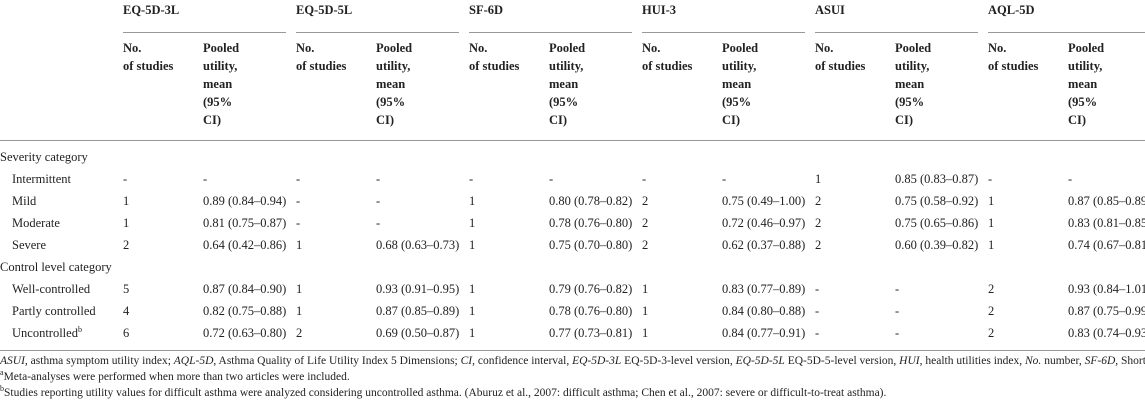  What do you see at coordinates (486, 10) in the screenshot?
I see `instrument-header: SF-6D` at bounding box center [486, 10].